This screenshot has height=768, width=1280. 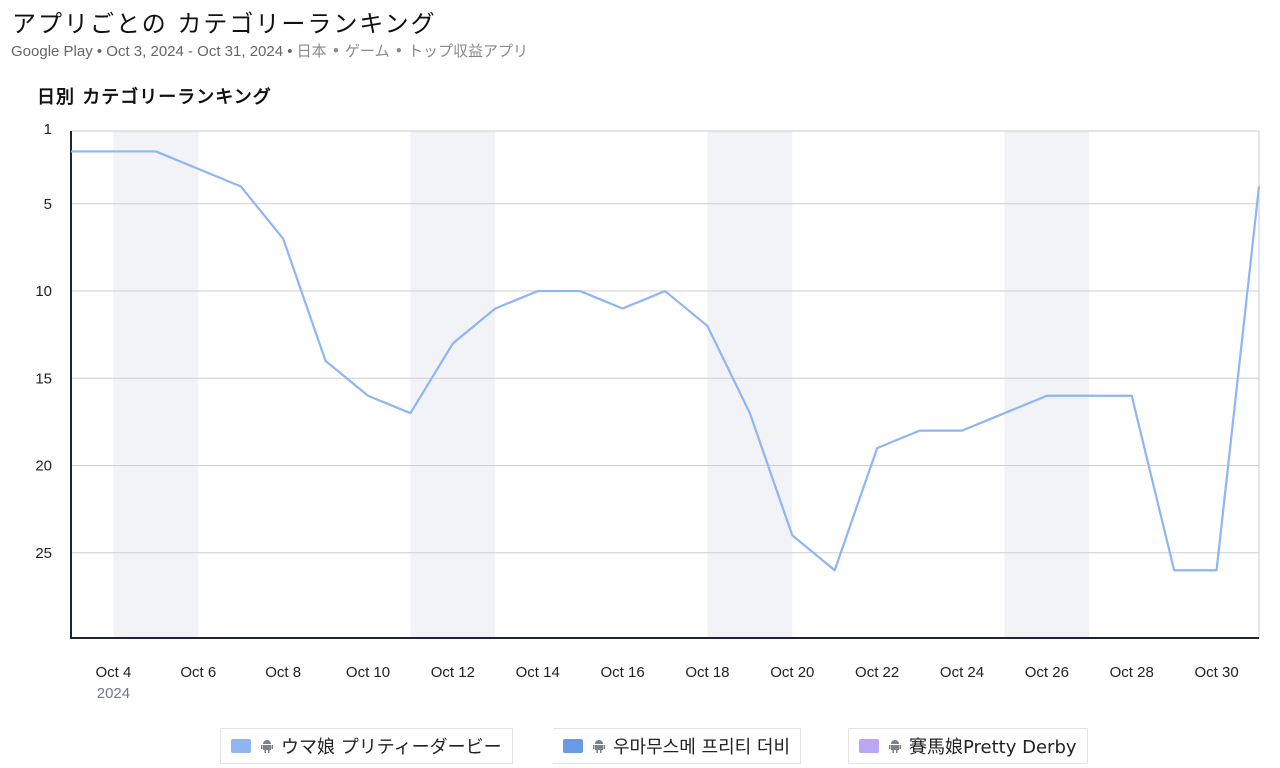 What do you see at coordinates (877, 672) in the screenshot?
I see `x-tick-label: Oct 22` at bounding box center [877, 672].